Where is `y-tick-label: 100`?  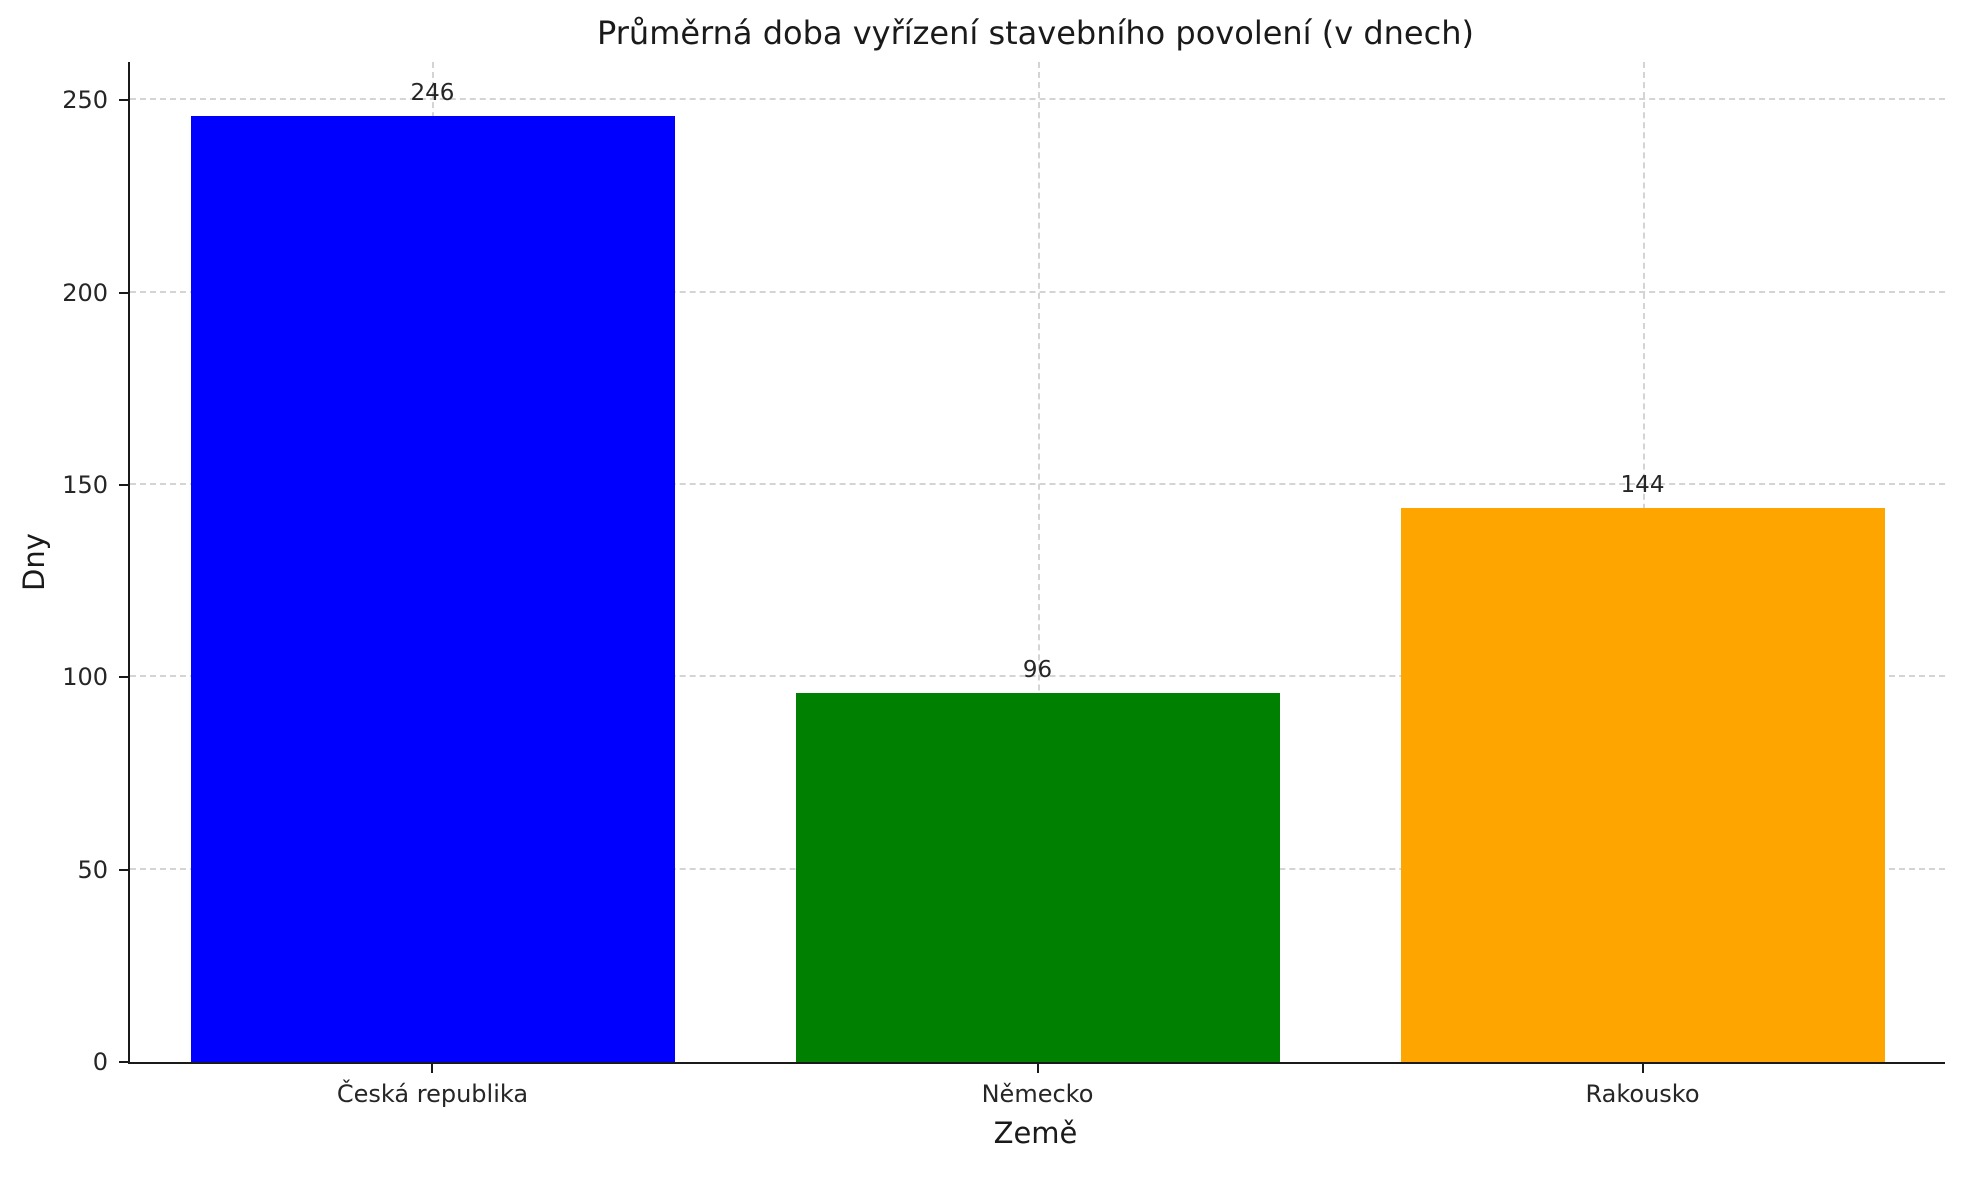 y-tick-label: 100 is located at coordinates (85, 677).